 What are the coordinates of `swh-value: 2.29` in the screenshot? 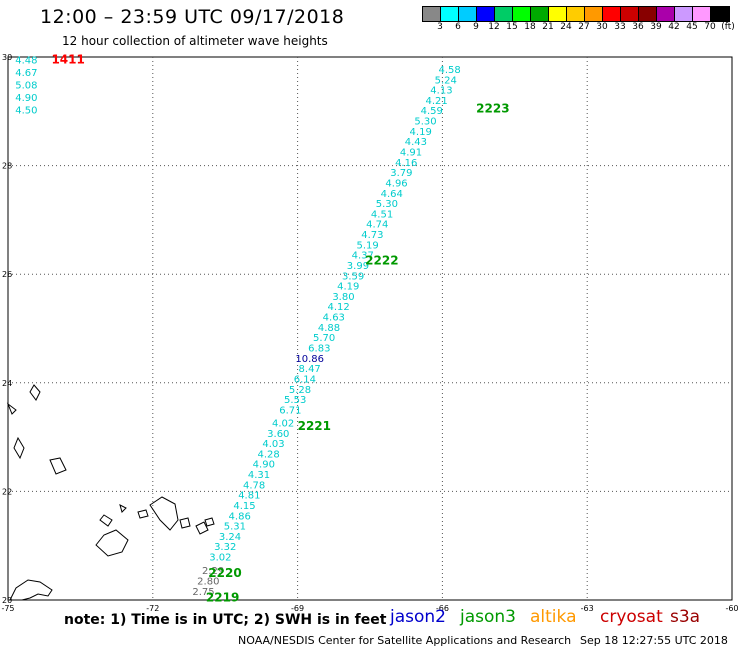 It's located at (213, 571).